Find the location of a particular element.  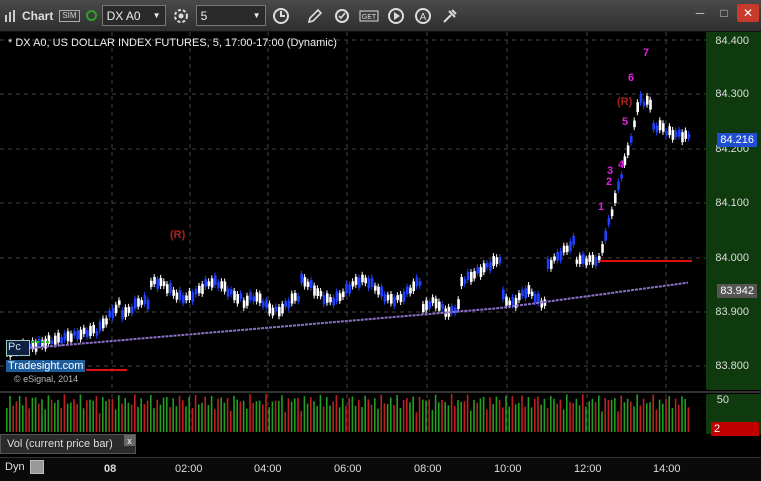

chart-icon is located at coordinates (10, 15).